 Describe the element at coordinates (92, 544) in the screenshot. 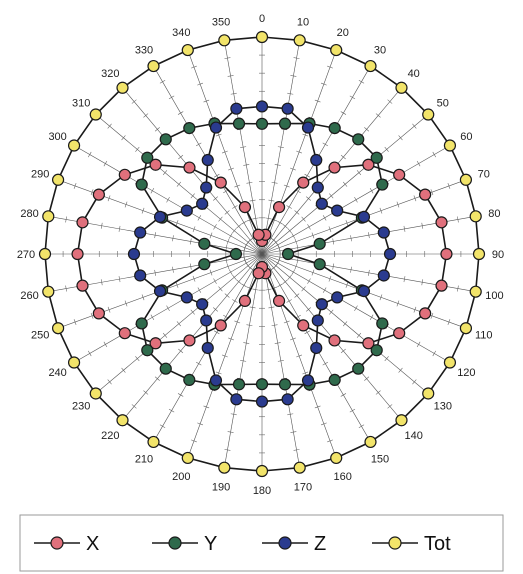

I see `legend-label-x: X` at that location.